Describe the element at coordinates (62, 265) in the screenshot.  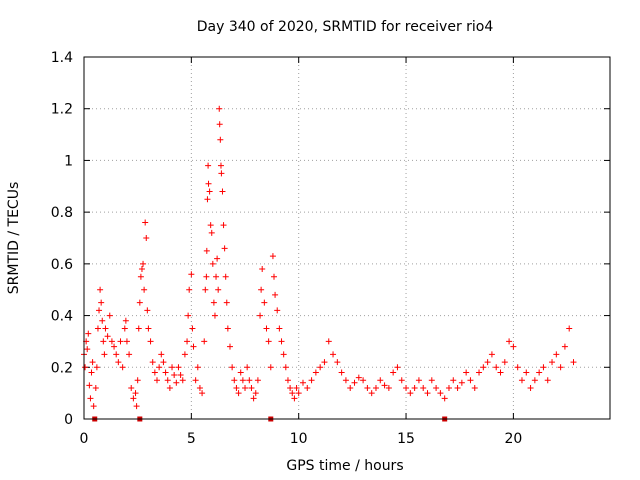
I see `y-tick-label: 0.6` at that location.